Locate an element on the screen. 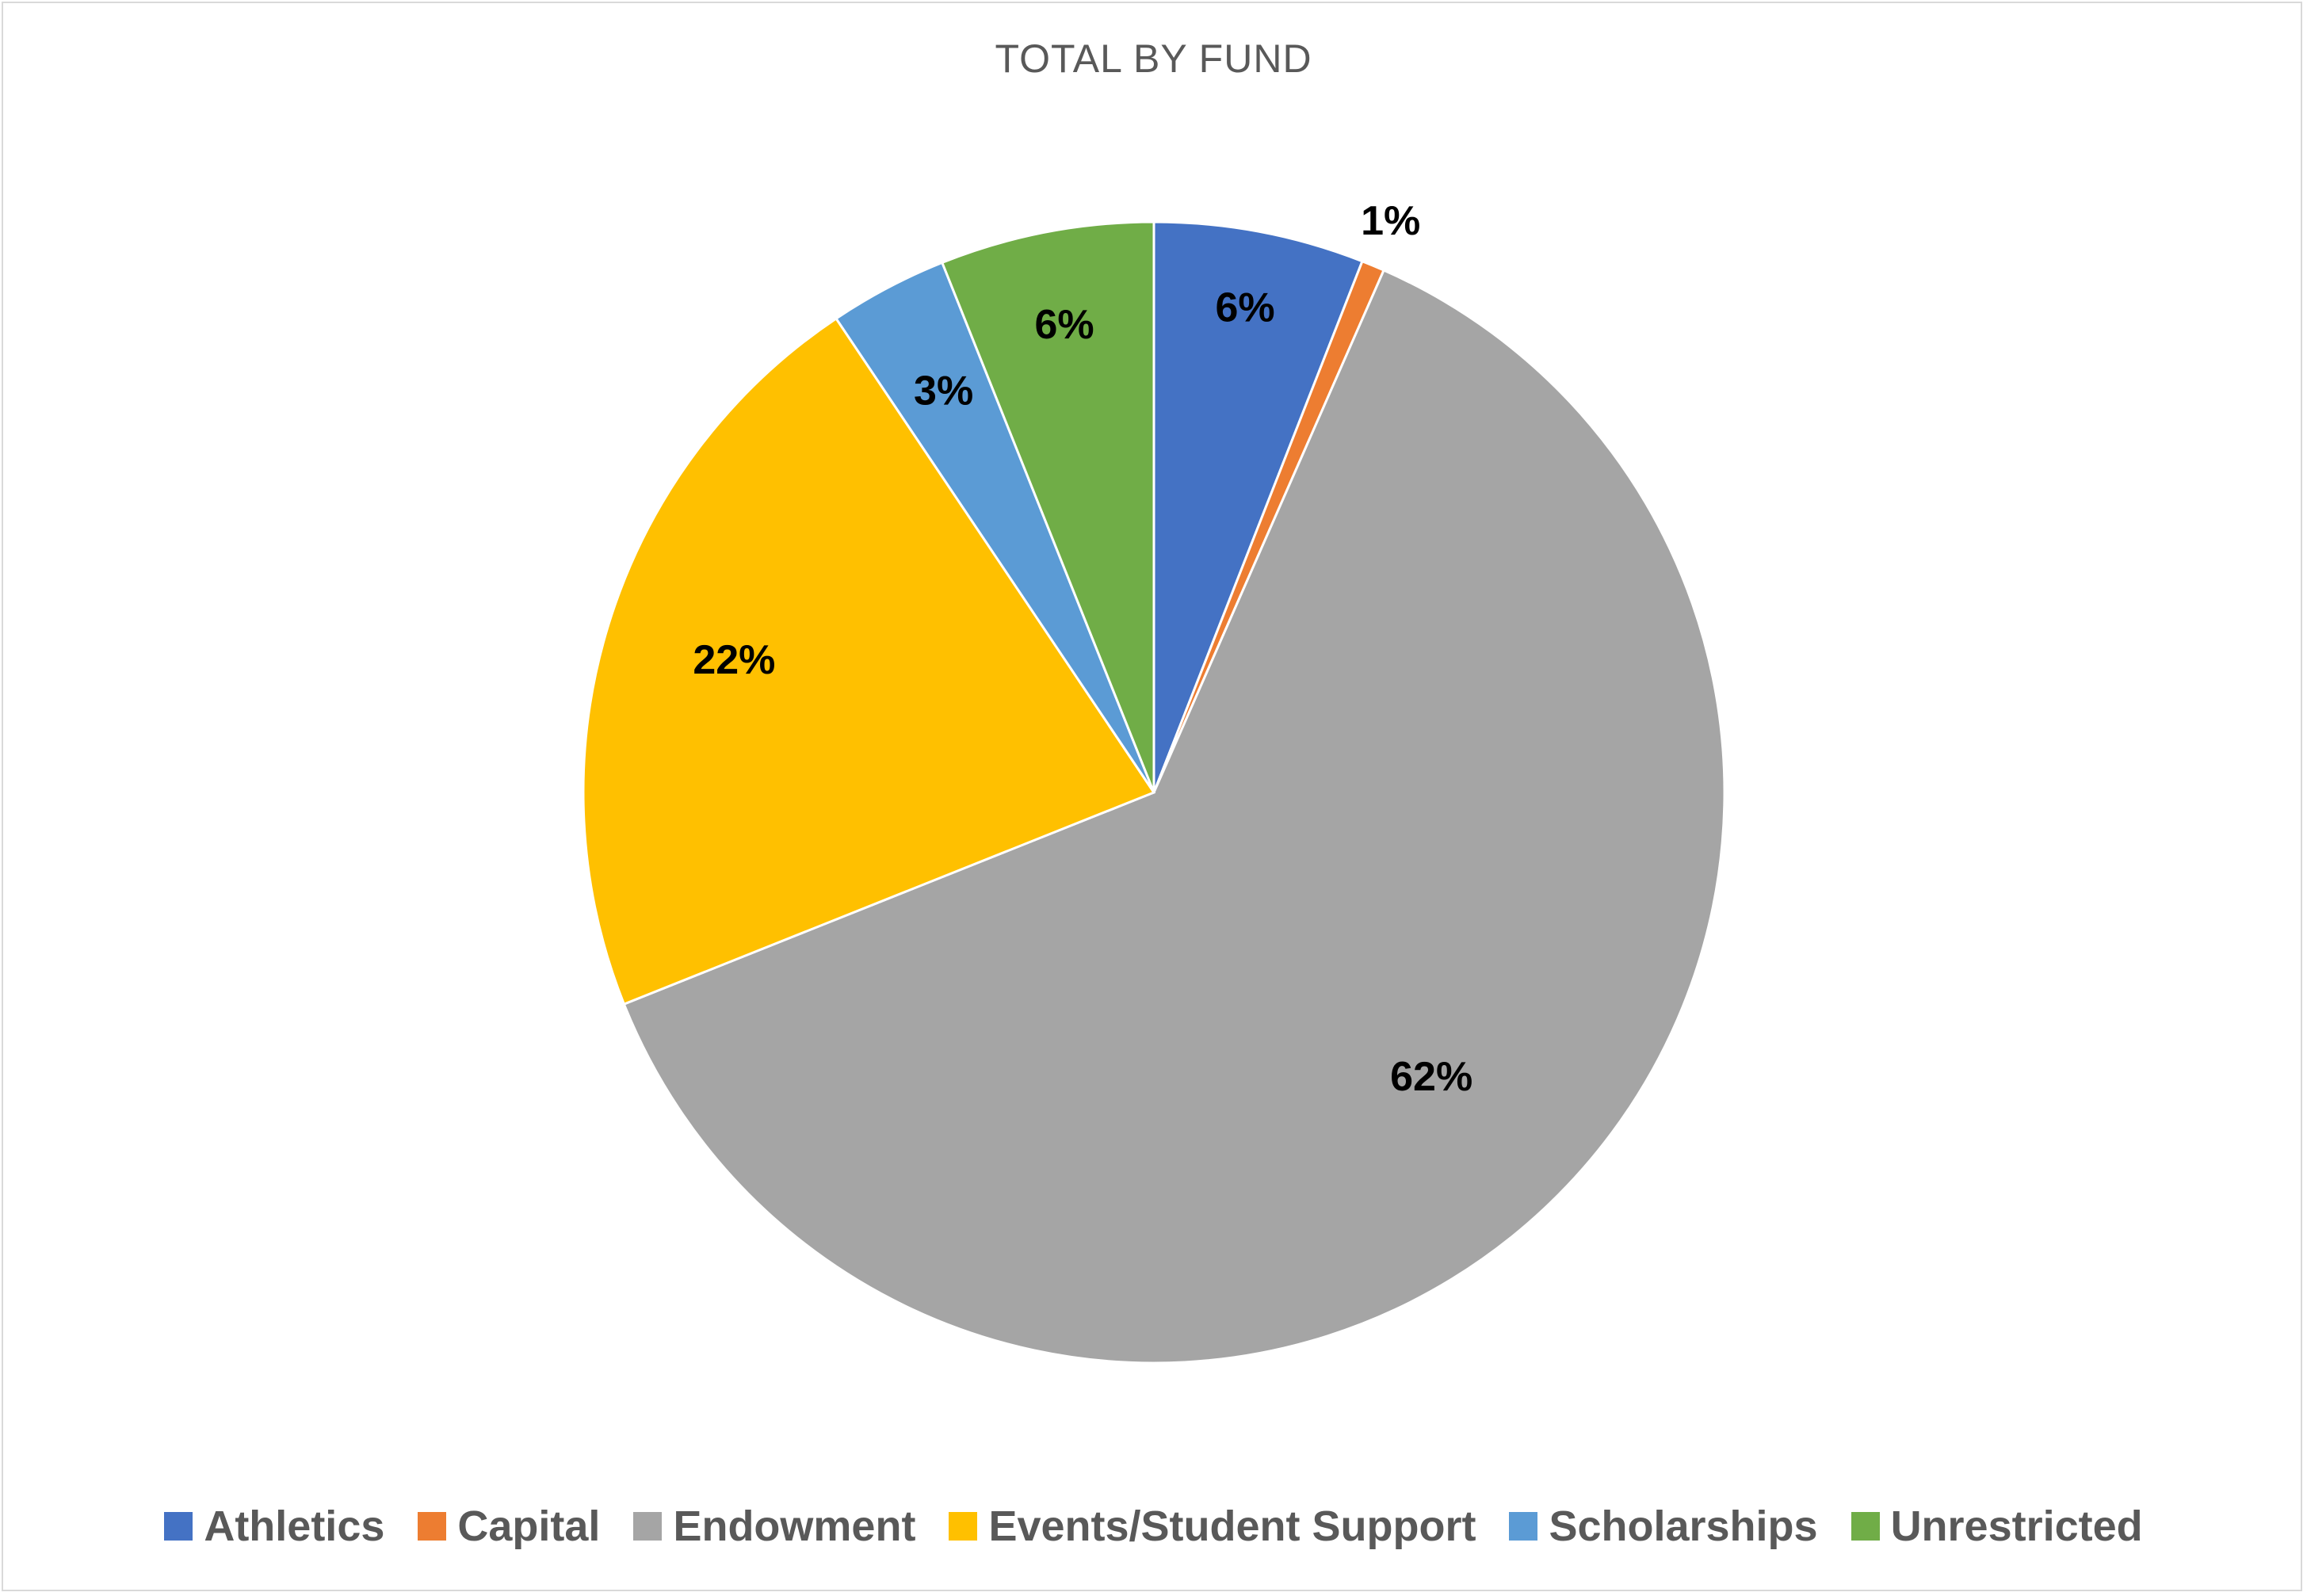 The width and height of the screenshot is (2307, 1596). legend-label: Capital is located at coordinates (529, 1526).